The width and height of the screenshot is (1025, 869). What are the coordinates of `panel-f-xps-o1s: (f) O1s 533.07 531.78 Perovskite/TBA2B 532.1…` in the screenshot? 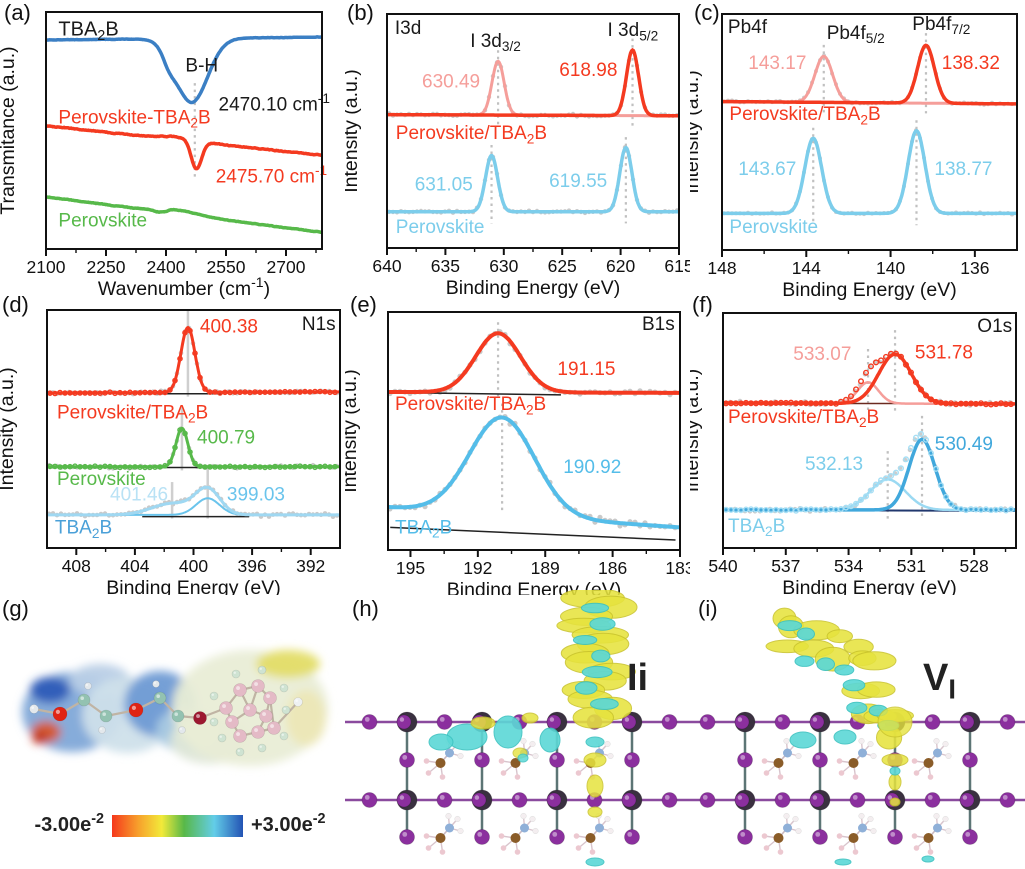 It's located at (857, 442).